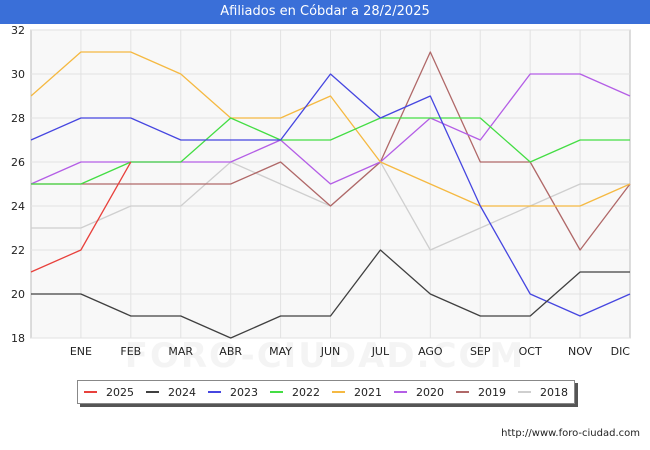 Image resolution: width=650 pixels, height=450 pixels. I want to click on y-tick-label: 20, so click(18, 294).